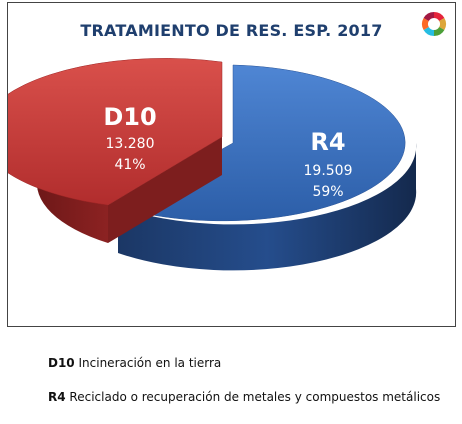  I want to click on label-d10-percent: 41%, so click(129, 165).